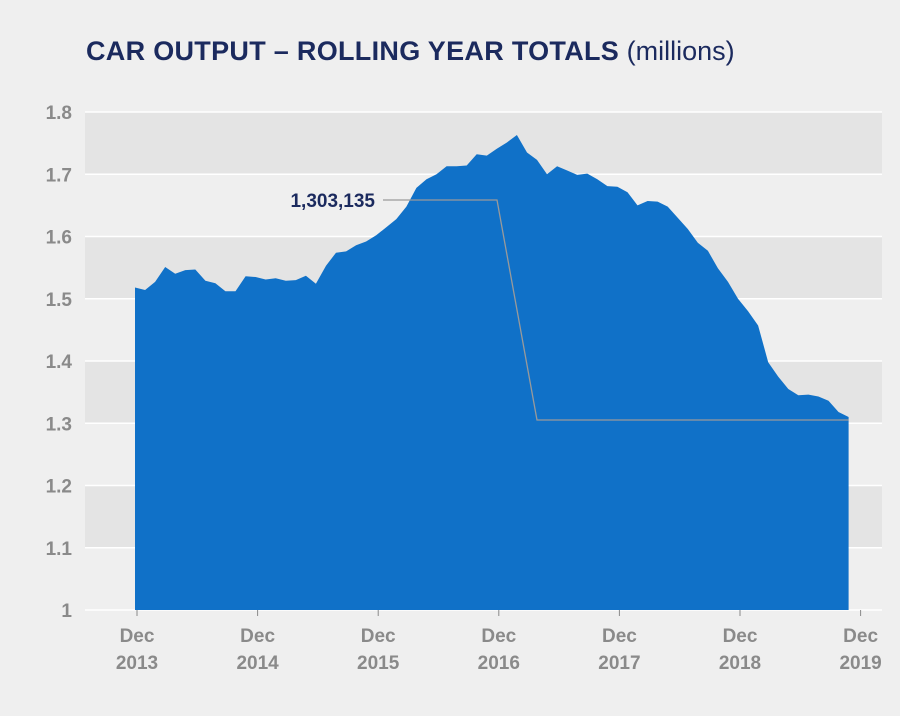 The image size is (900, 716). What do you see at coordinates (680, 51) in the screenshot?
I see `chart-title-unit: (millions)` at bounding box center [680, 51].